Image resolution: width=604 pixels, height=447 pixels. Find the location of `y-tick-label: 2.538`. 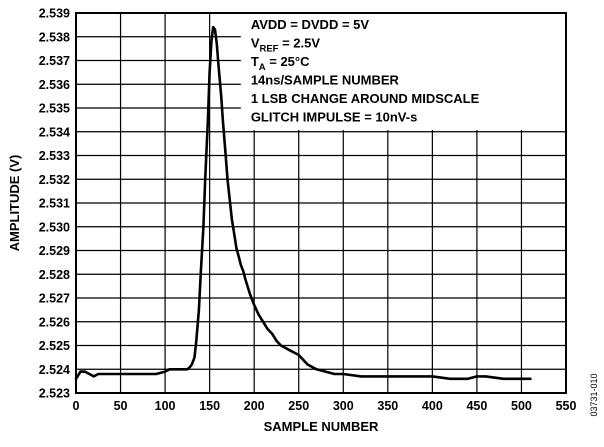

y-tick-label: 2.538 is located at coordinates (54, 37).